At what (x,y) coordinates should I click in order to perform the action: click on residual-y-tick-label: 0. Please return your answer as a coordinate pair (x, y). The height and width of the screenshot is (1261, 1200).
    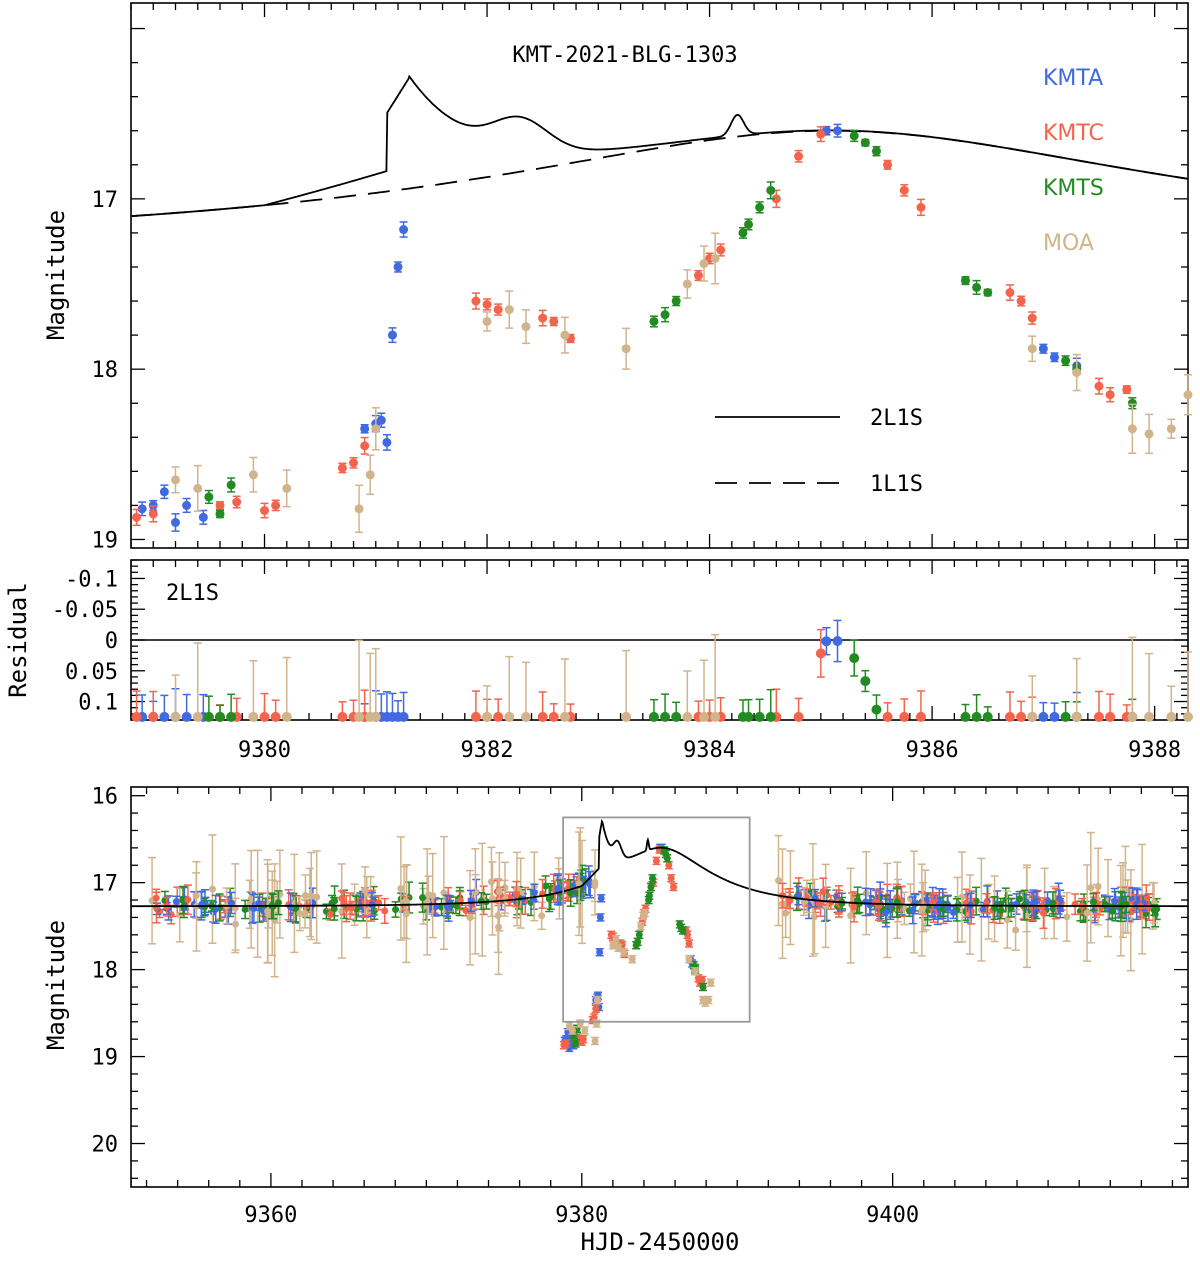
    Looking at the image, I should click on (111, 641).